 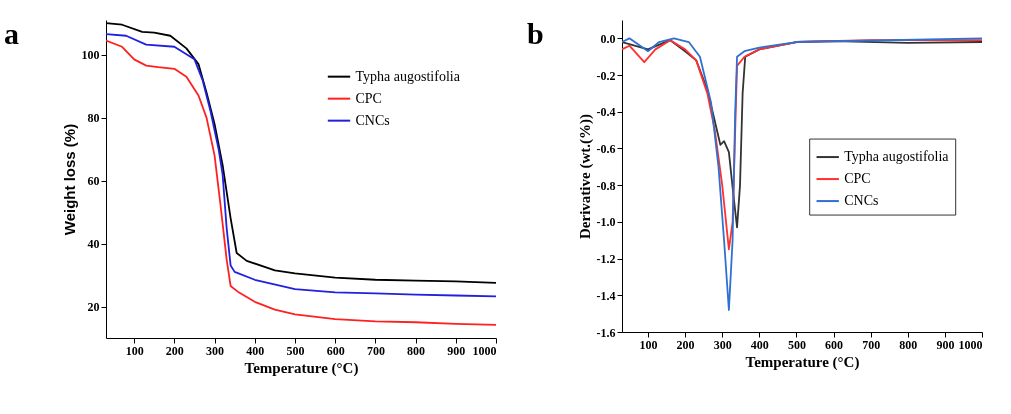 I want to click on y-tick-label: -0.8, so click(x=606, y=185).